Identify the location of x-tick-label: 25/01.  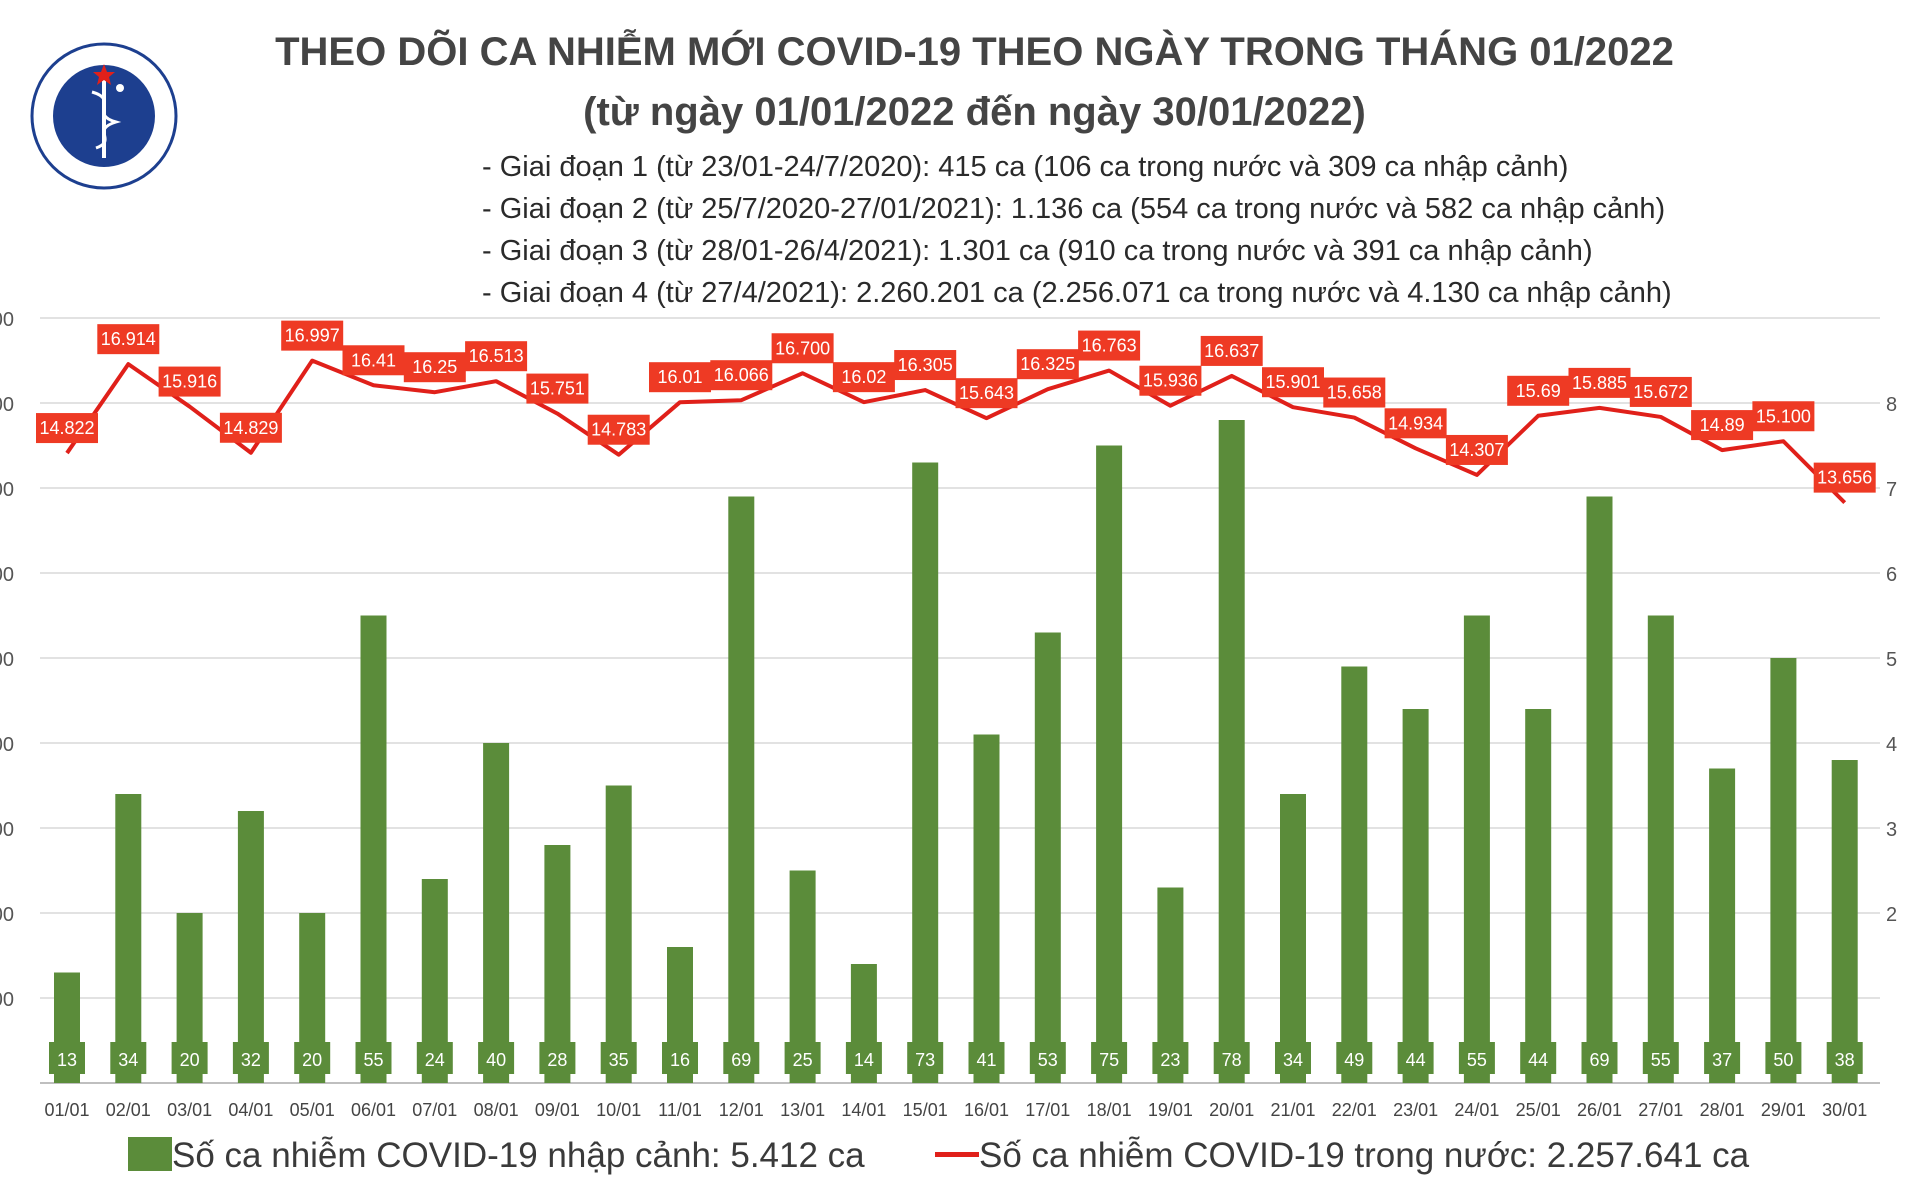
(1538, 1110).